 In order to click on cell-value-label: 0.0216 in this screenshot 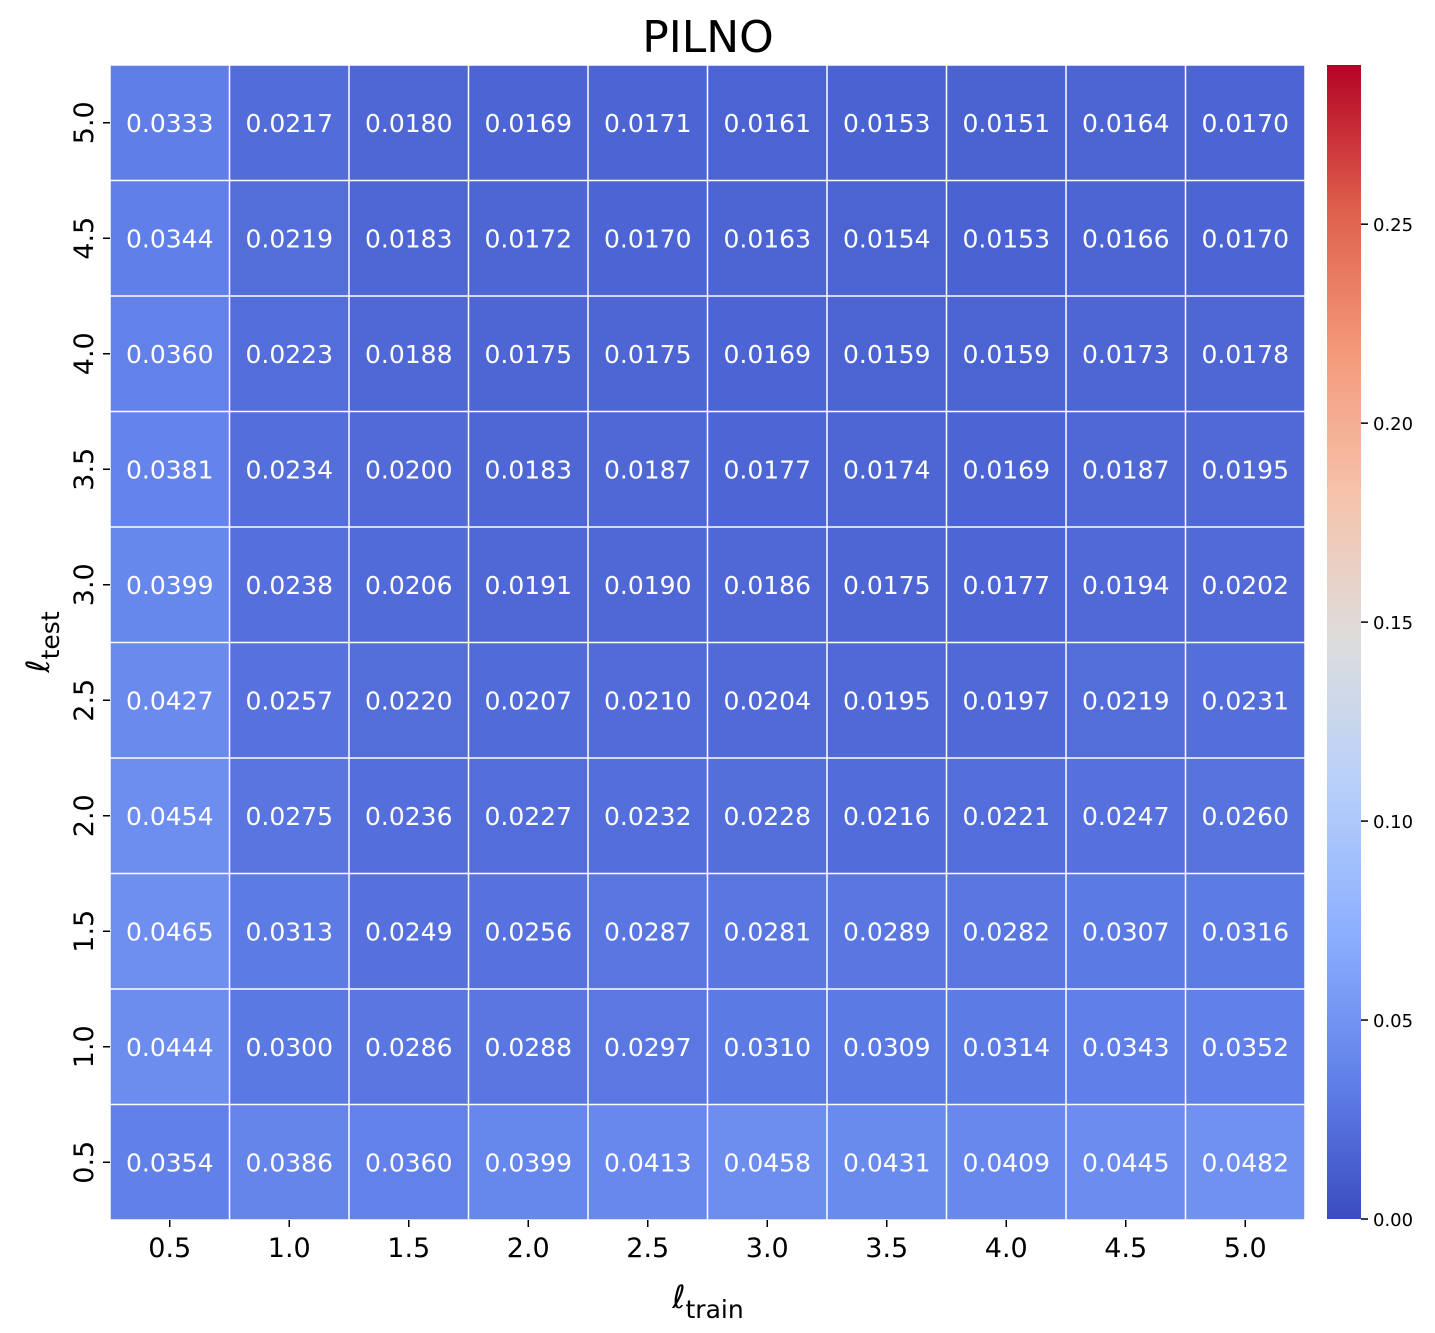, I will do `click(886, 816)`.